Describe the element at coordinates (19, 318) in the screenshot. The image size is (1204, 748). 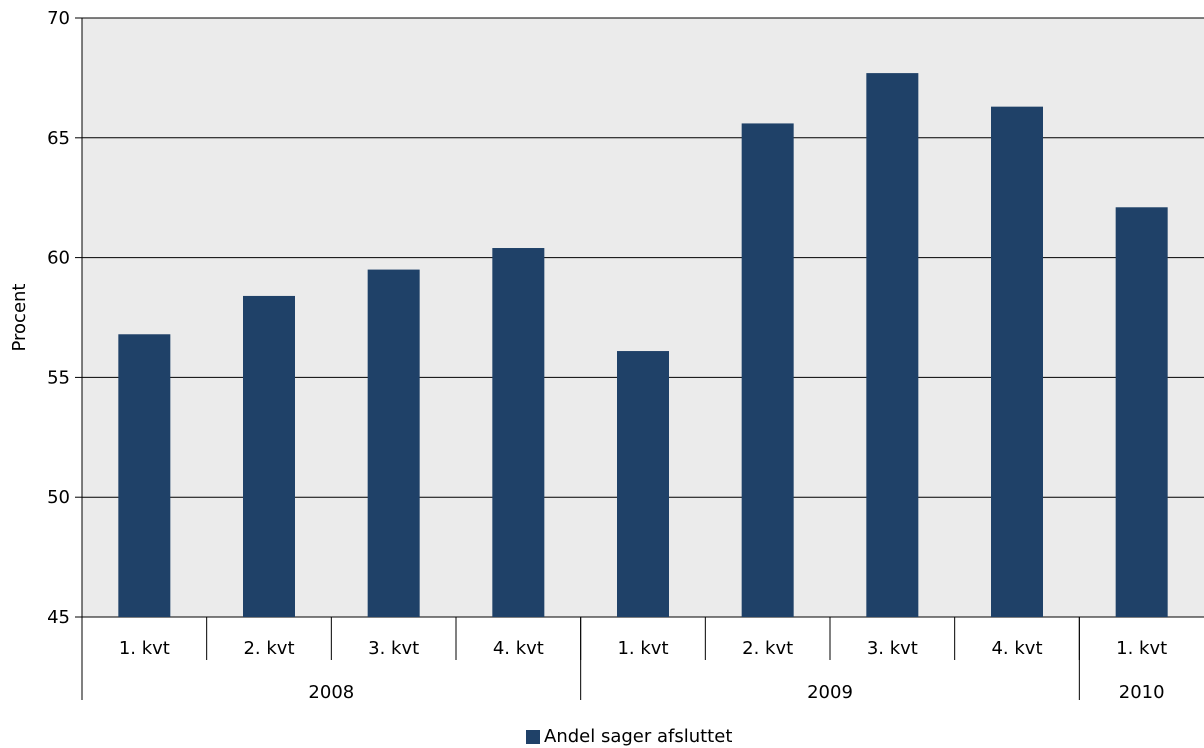
I see `y-axis-title: Procent` at that location.